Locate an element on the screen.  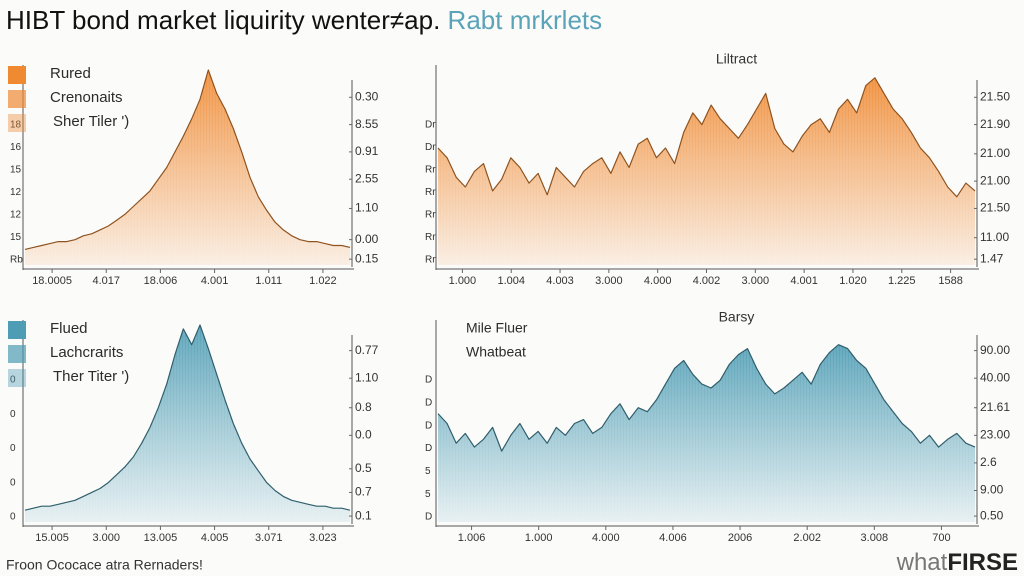
x-tick-label: 4.002 is located at coordinates (707, 281).